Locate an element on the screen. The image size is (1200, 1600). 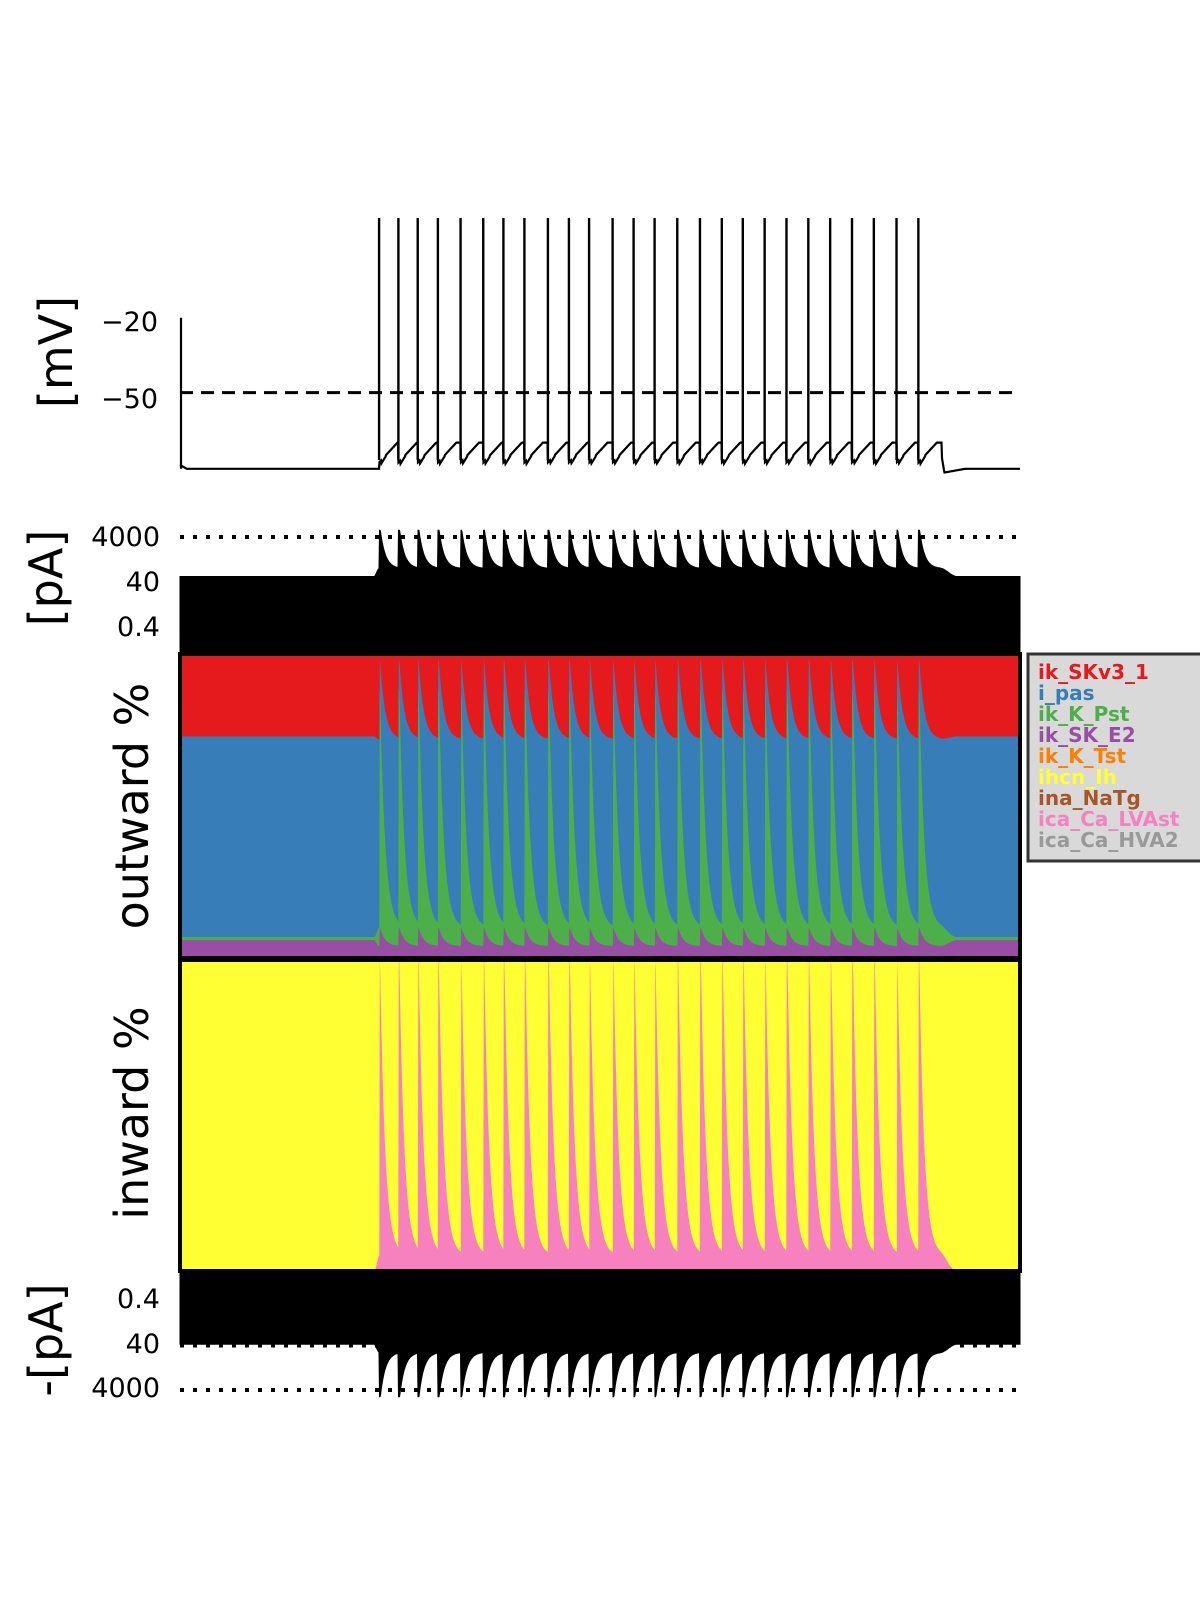
legend-item-ica-ca-lvast: ica_Ca_LVAst is located at coordinates (1109, 819).